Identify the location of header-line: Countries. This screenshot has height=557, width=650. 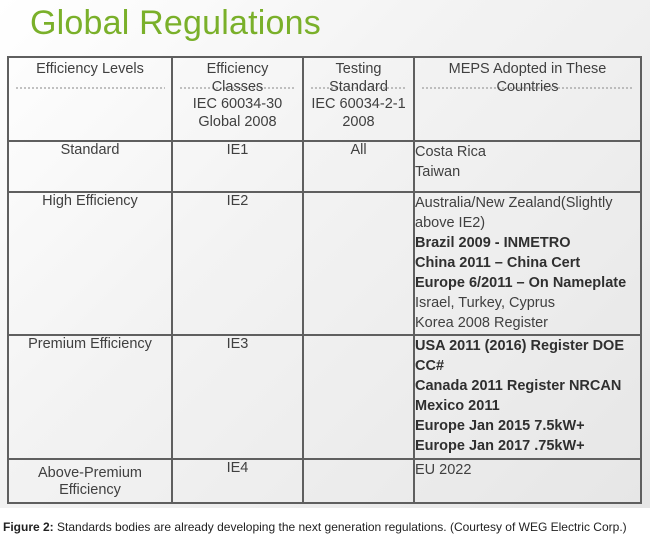
(527, 86).